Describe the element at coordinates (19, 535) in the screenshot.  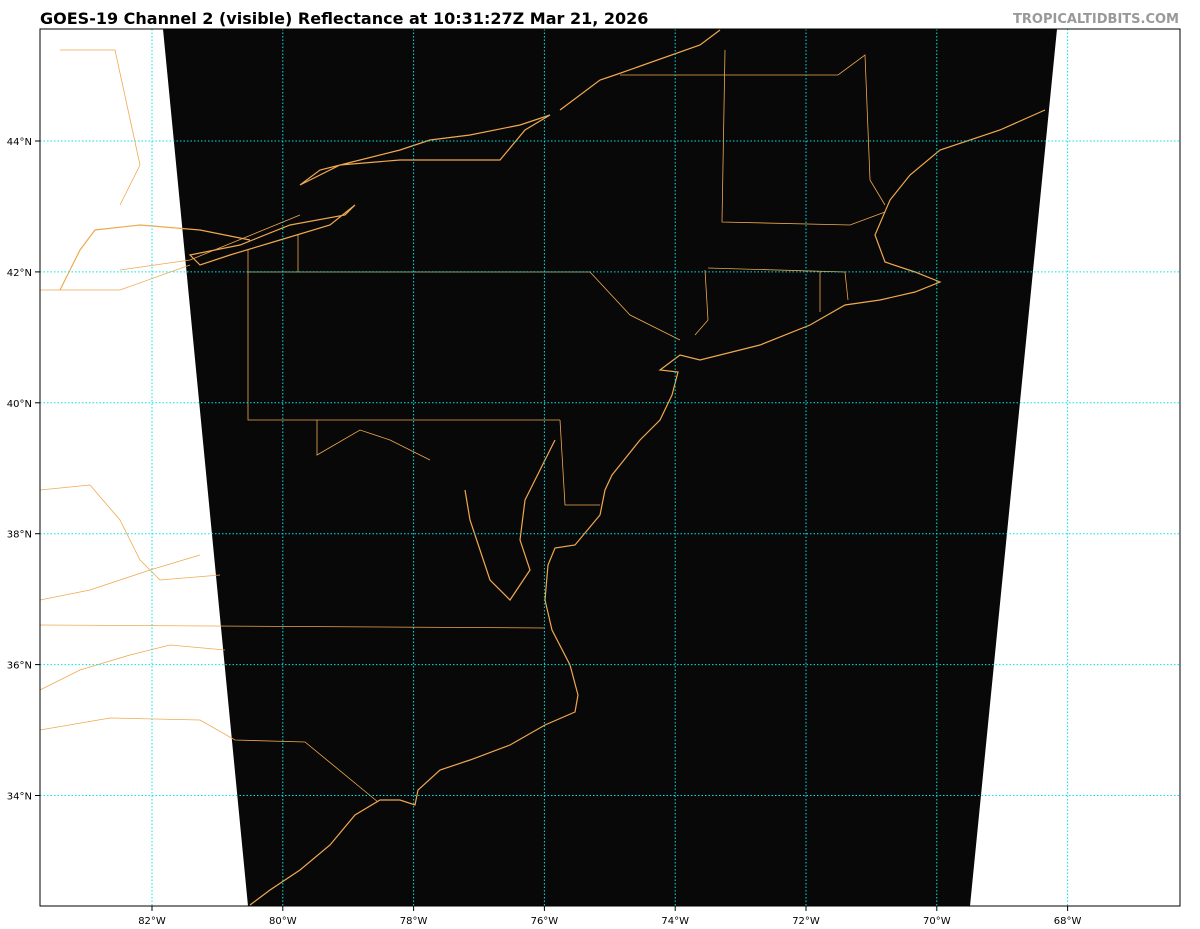
I see `latitude-label: 38°N` at that location.